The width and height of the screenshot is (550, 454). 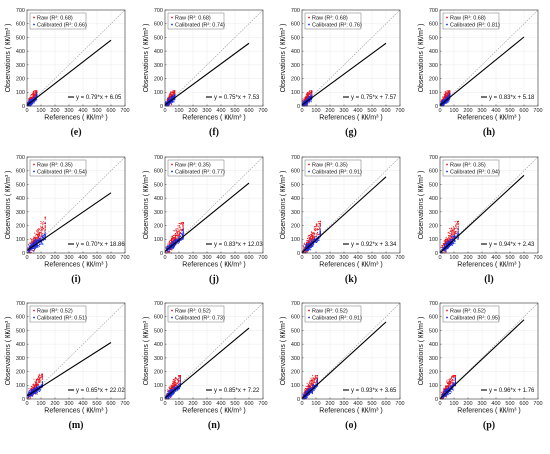 What do you see at coordinates (206, 258) in the screenshot?
I see `x-tick-label: 300` at bounding box center [206, 258].